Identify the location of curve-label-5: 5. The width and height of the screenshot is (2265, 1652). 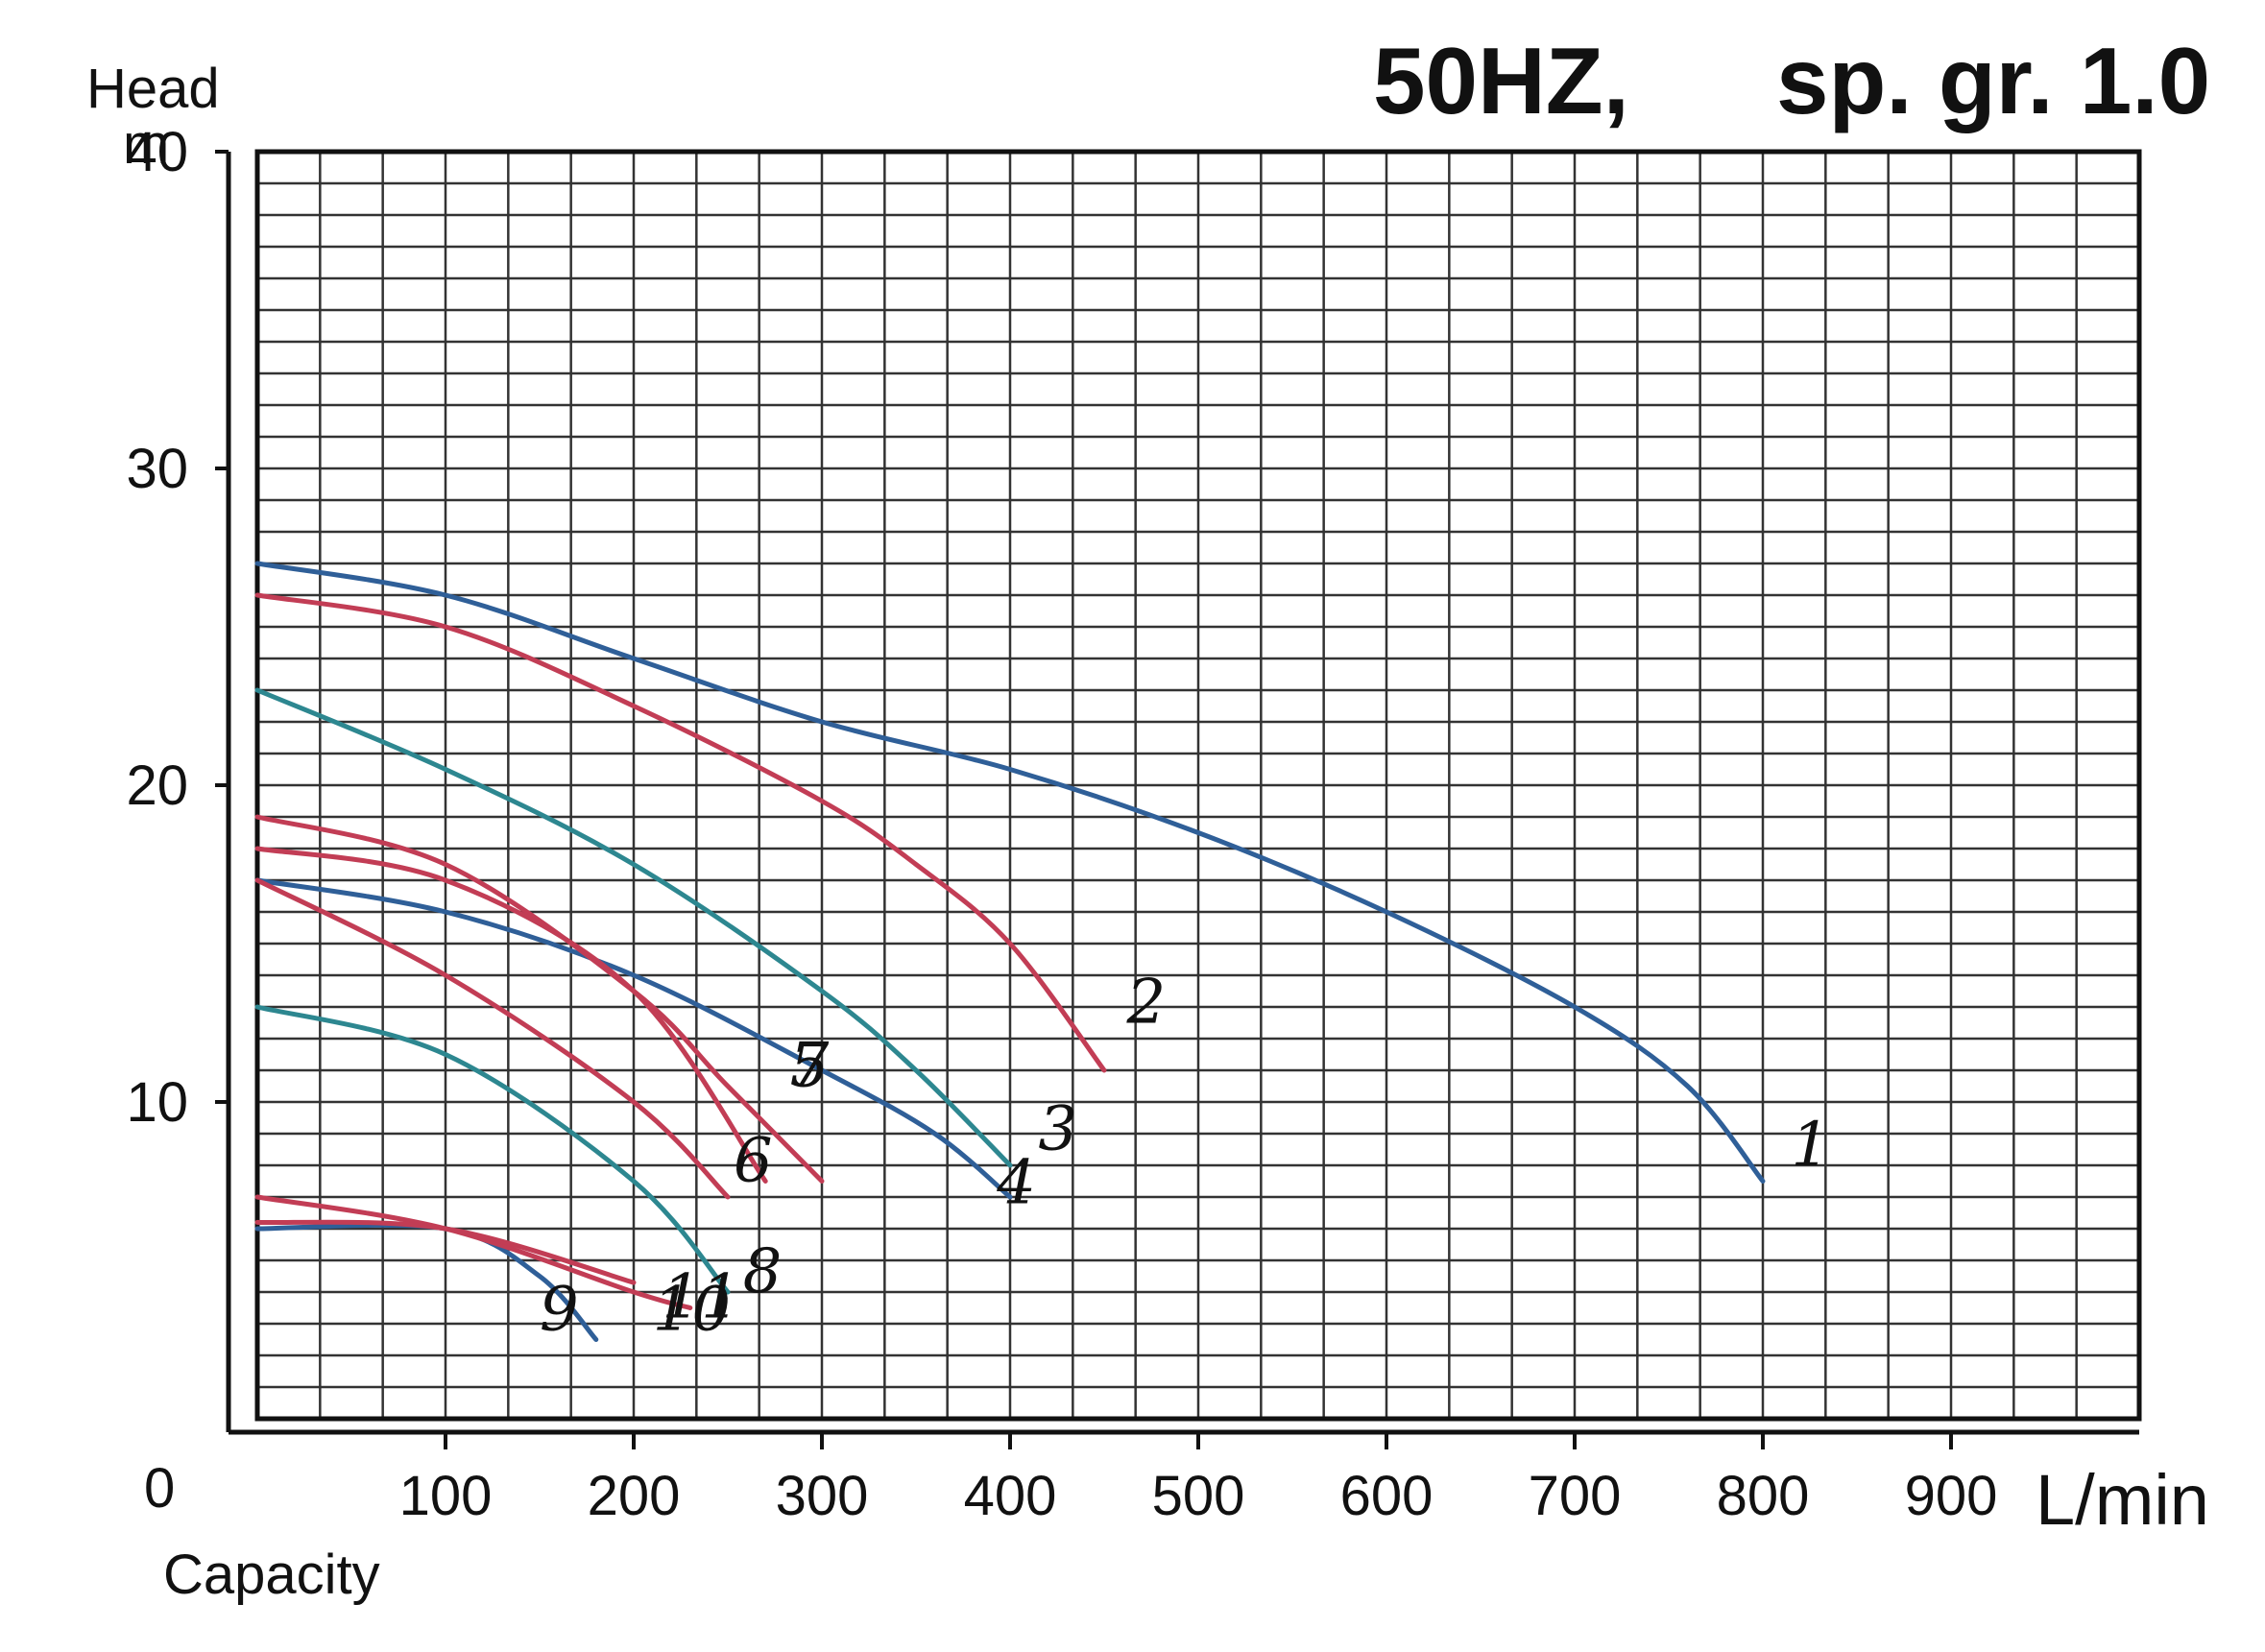
(810, 1066).